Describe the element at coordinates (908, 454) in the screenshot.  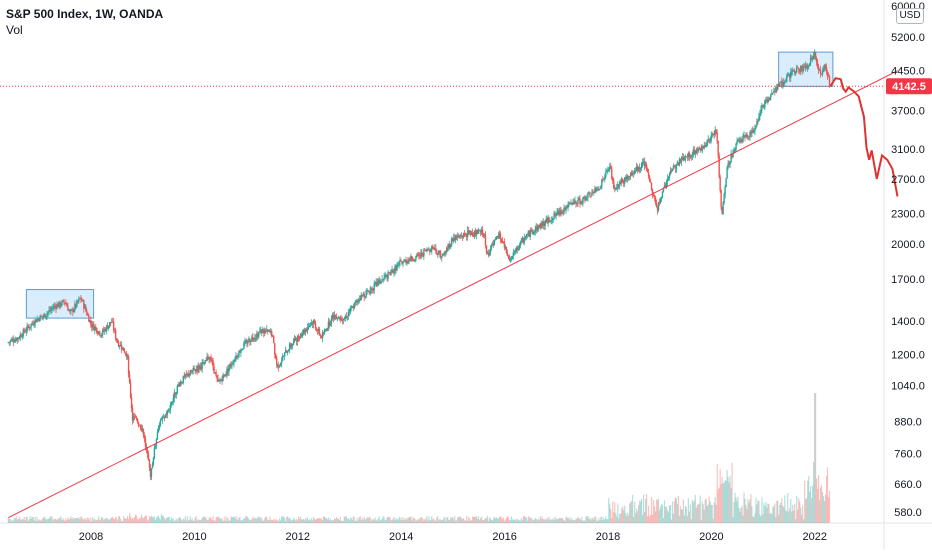
I see `price-tick-label: 760.0` at that location.